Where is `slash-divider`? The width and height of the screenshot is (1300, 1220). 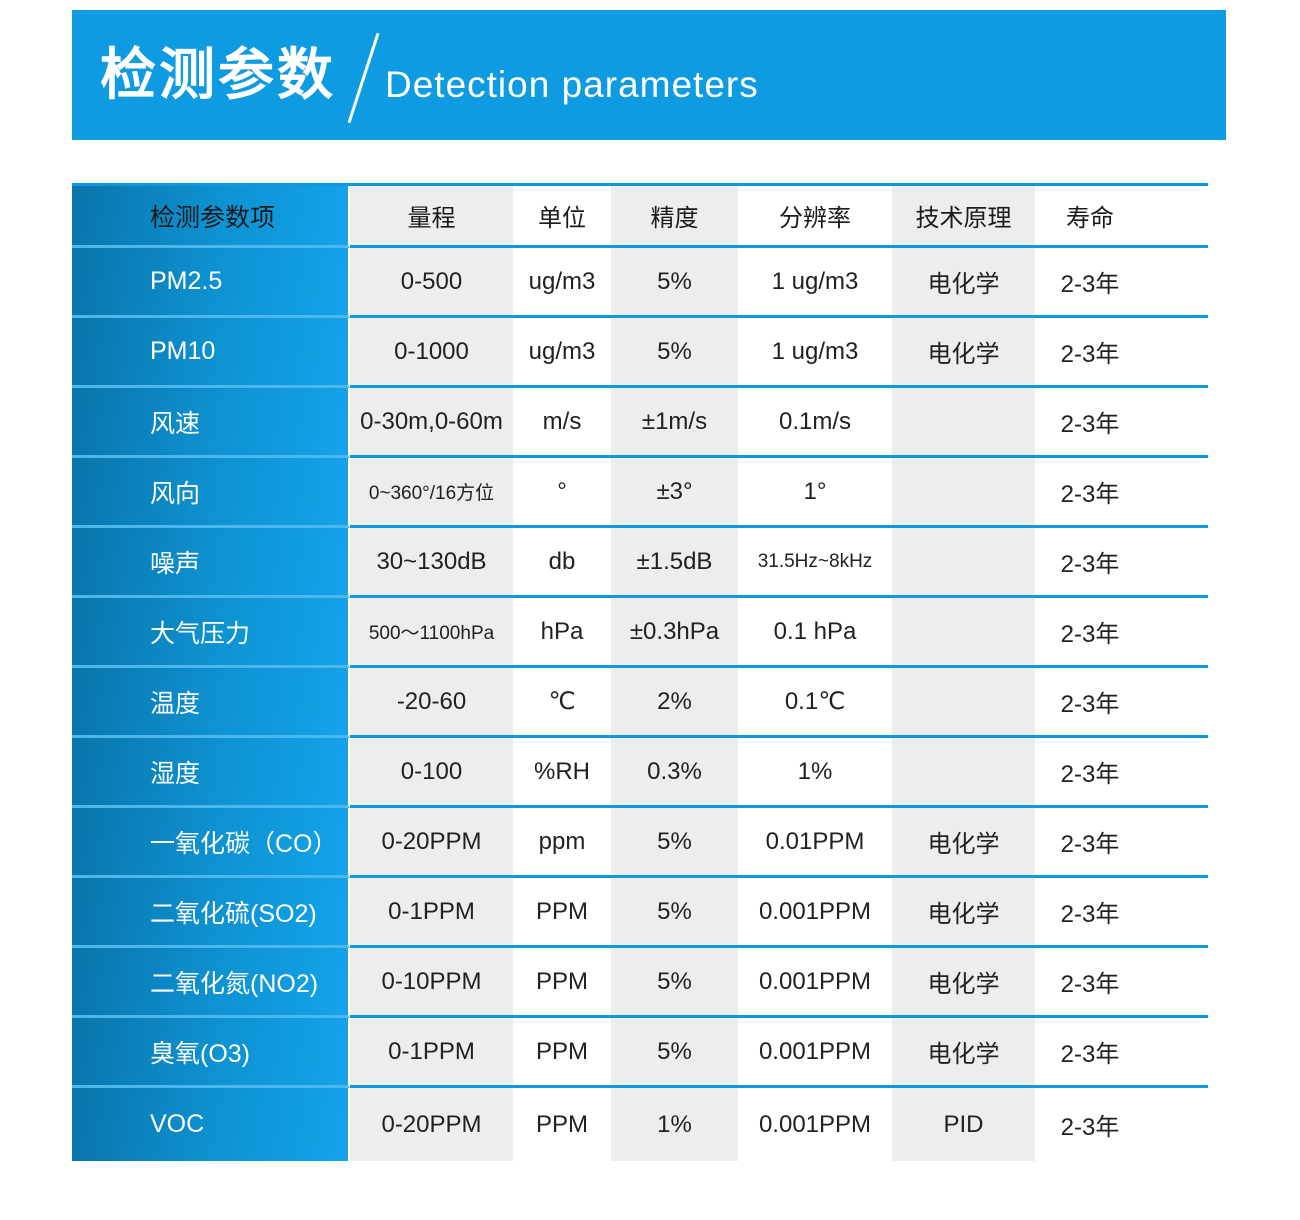 slash-divider is located at coordinates (363, 78).